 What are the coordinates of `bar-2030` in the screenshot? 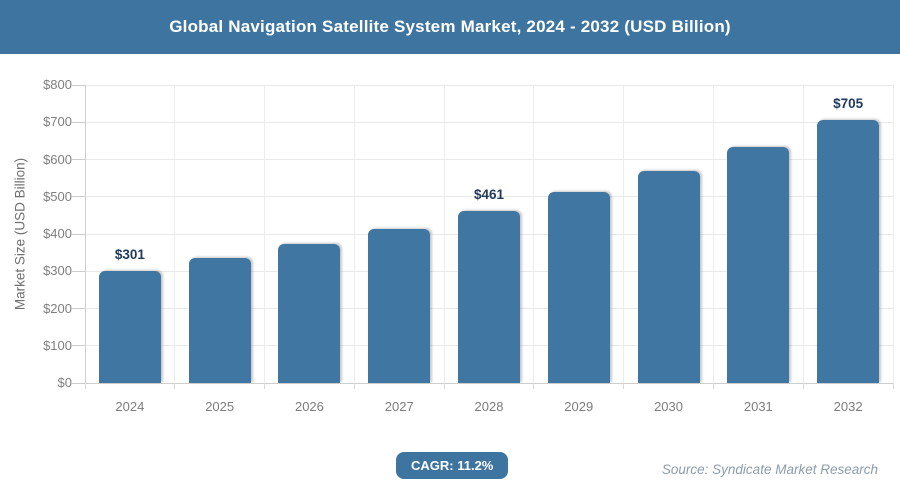 It's located at (668, 277).